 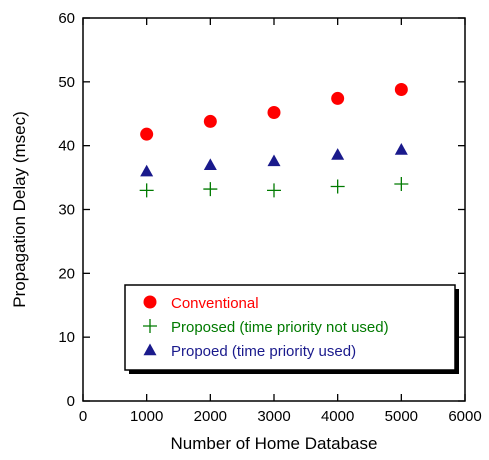 What do you see at coordinates (146, 416) in the screenshot?
I see `x-tick-label: 1000` at bounding box center [146, 416].